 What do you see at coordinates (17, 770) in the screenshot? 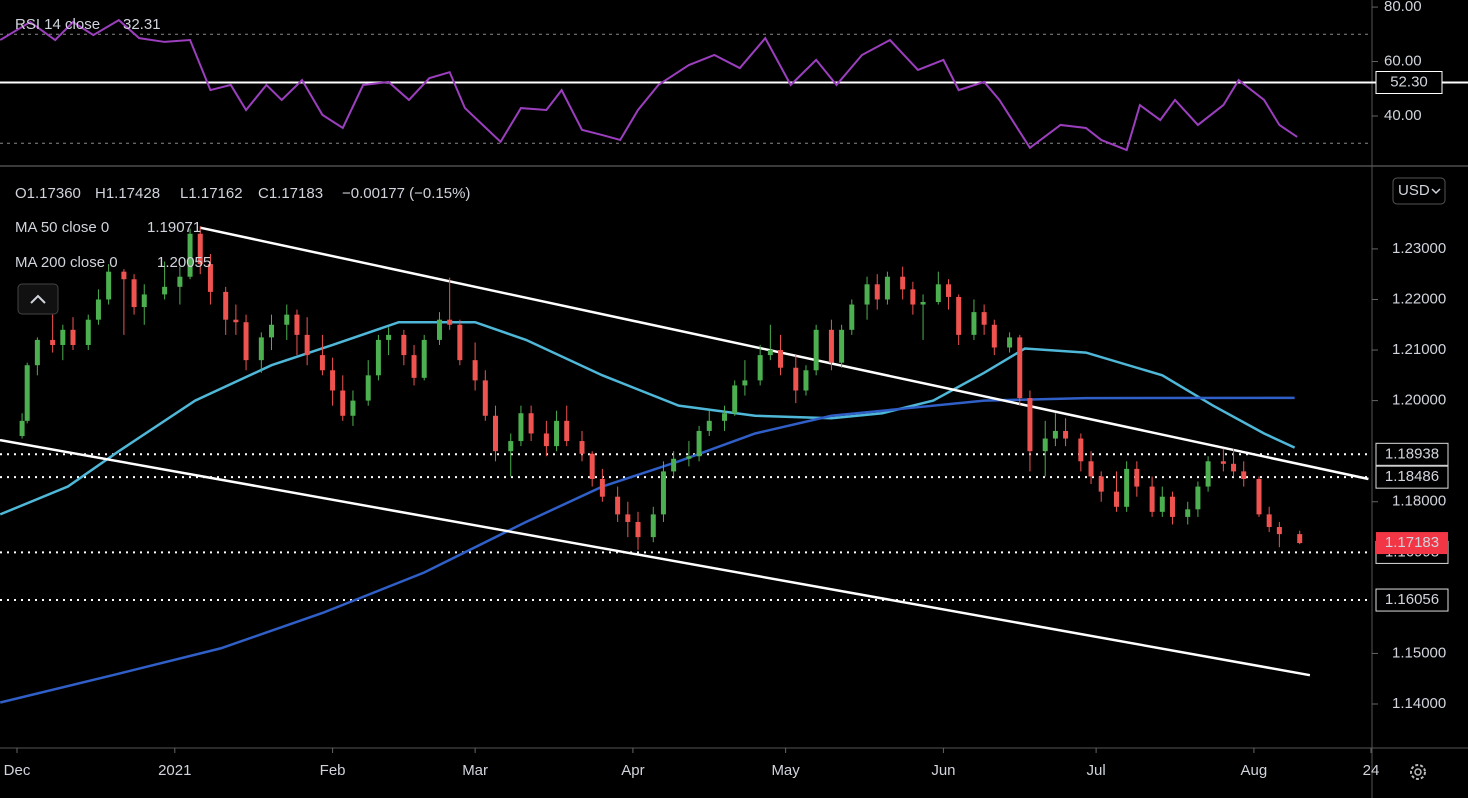
I see `x-tick-label: Dec` at bounding box center [17, 770].